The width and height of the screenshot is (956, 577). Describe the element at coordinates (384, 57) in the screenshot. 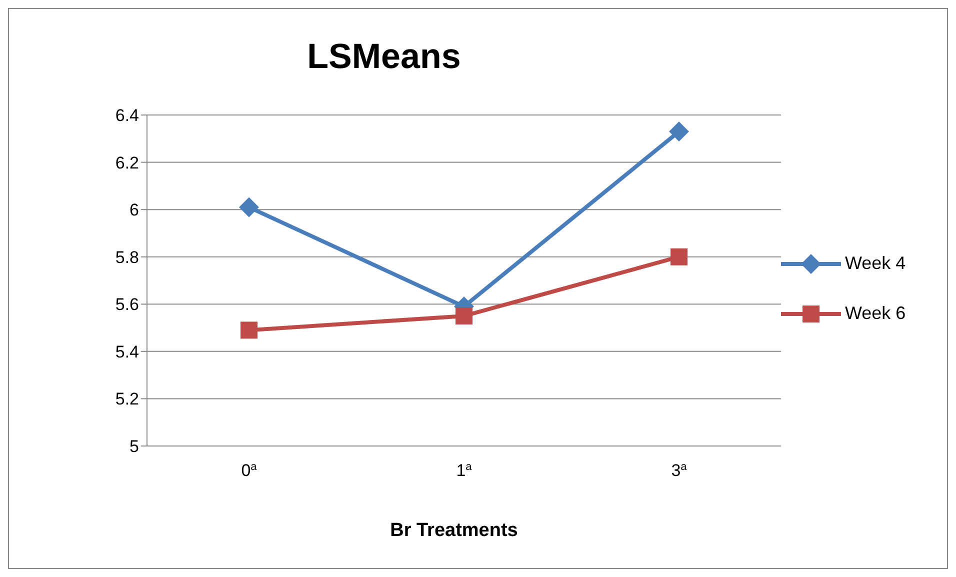

I see `chart-title: LSMeans` at that location.